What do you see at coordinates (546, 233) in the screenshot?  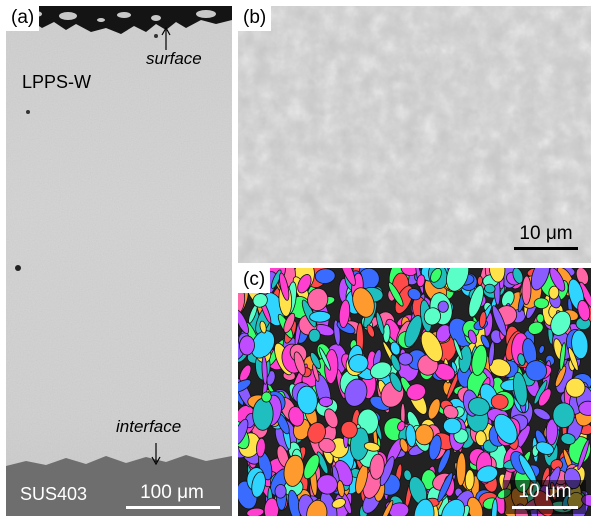 I see `panel-b-scale-label: 10 μm` at bounding box center [546, 233].